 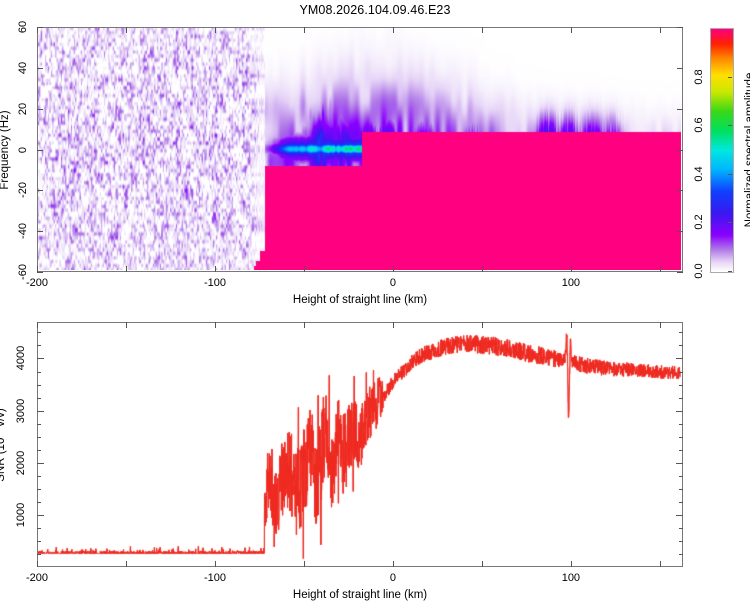 I want to click on snr-yticklabel: 4000, so click(x=21, y=358).